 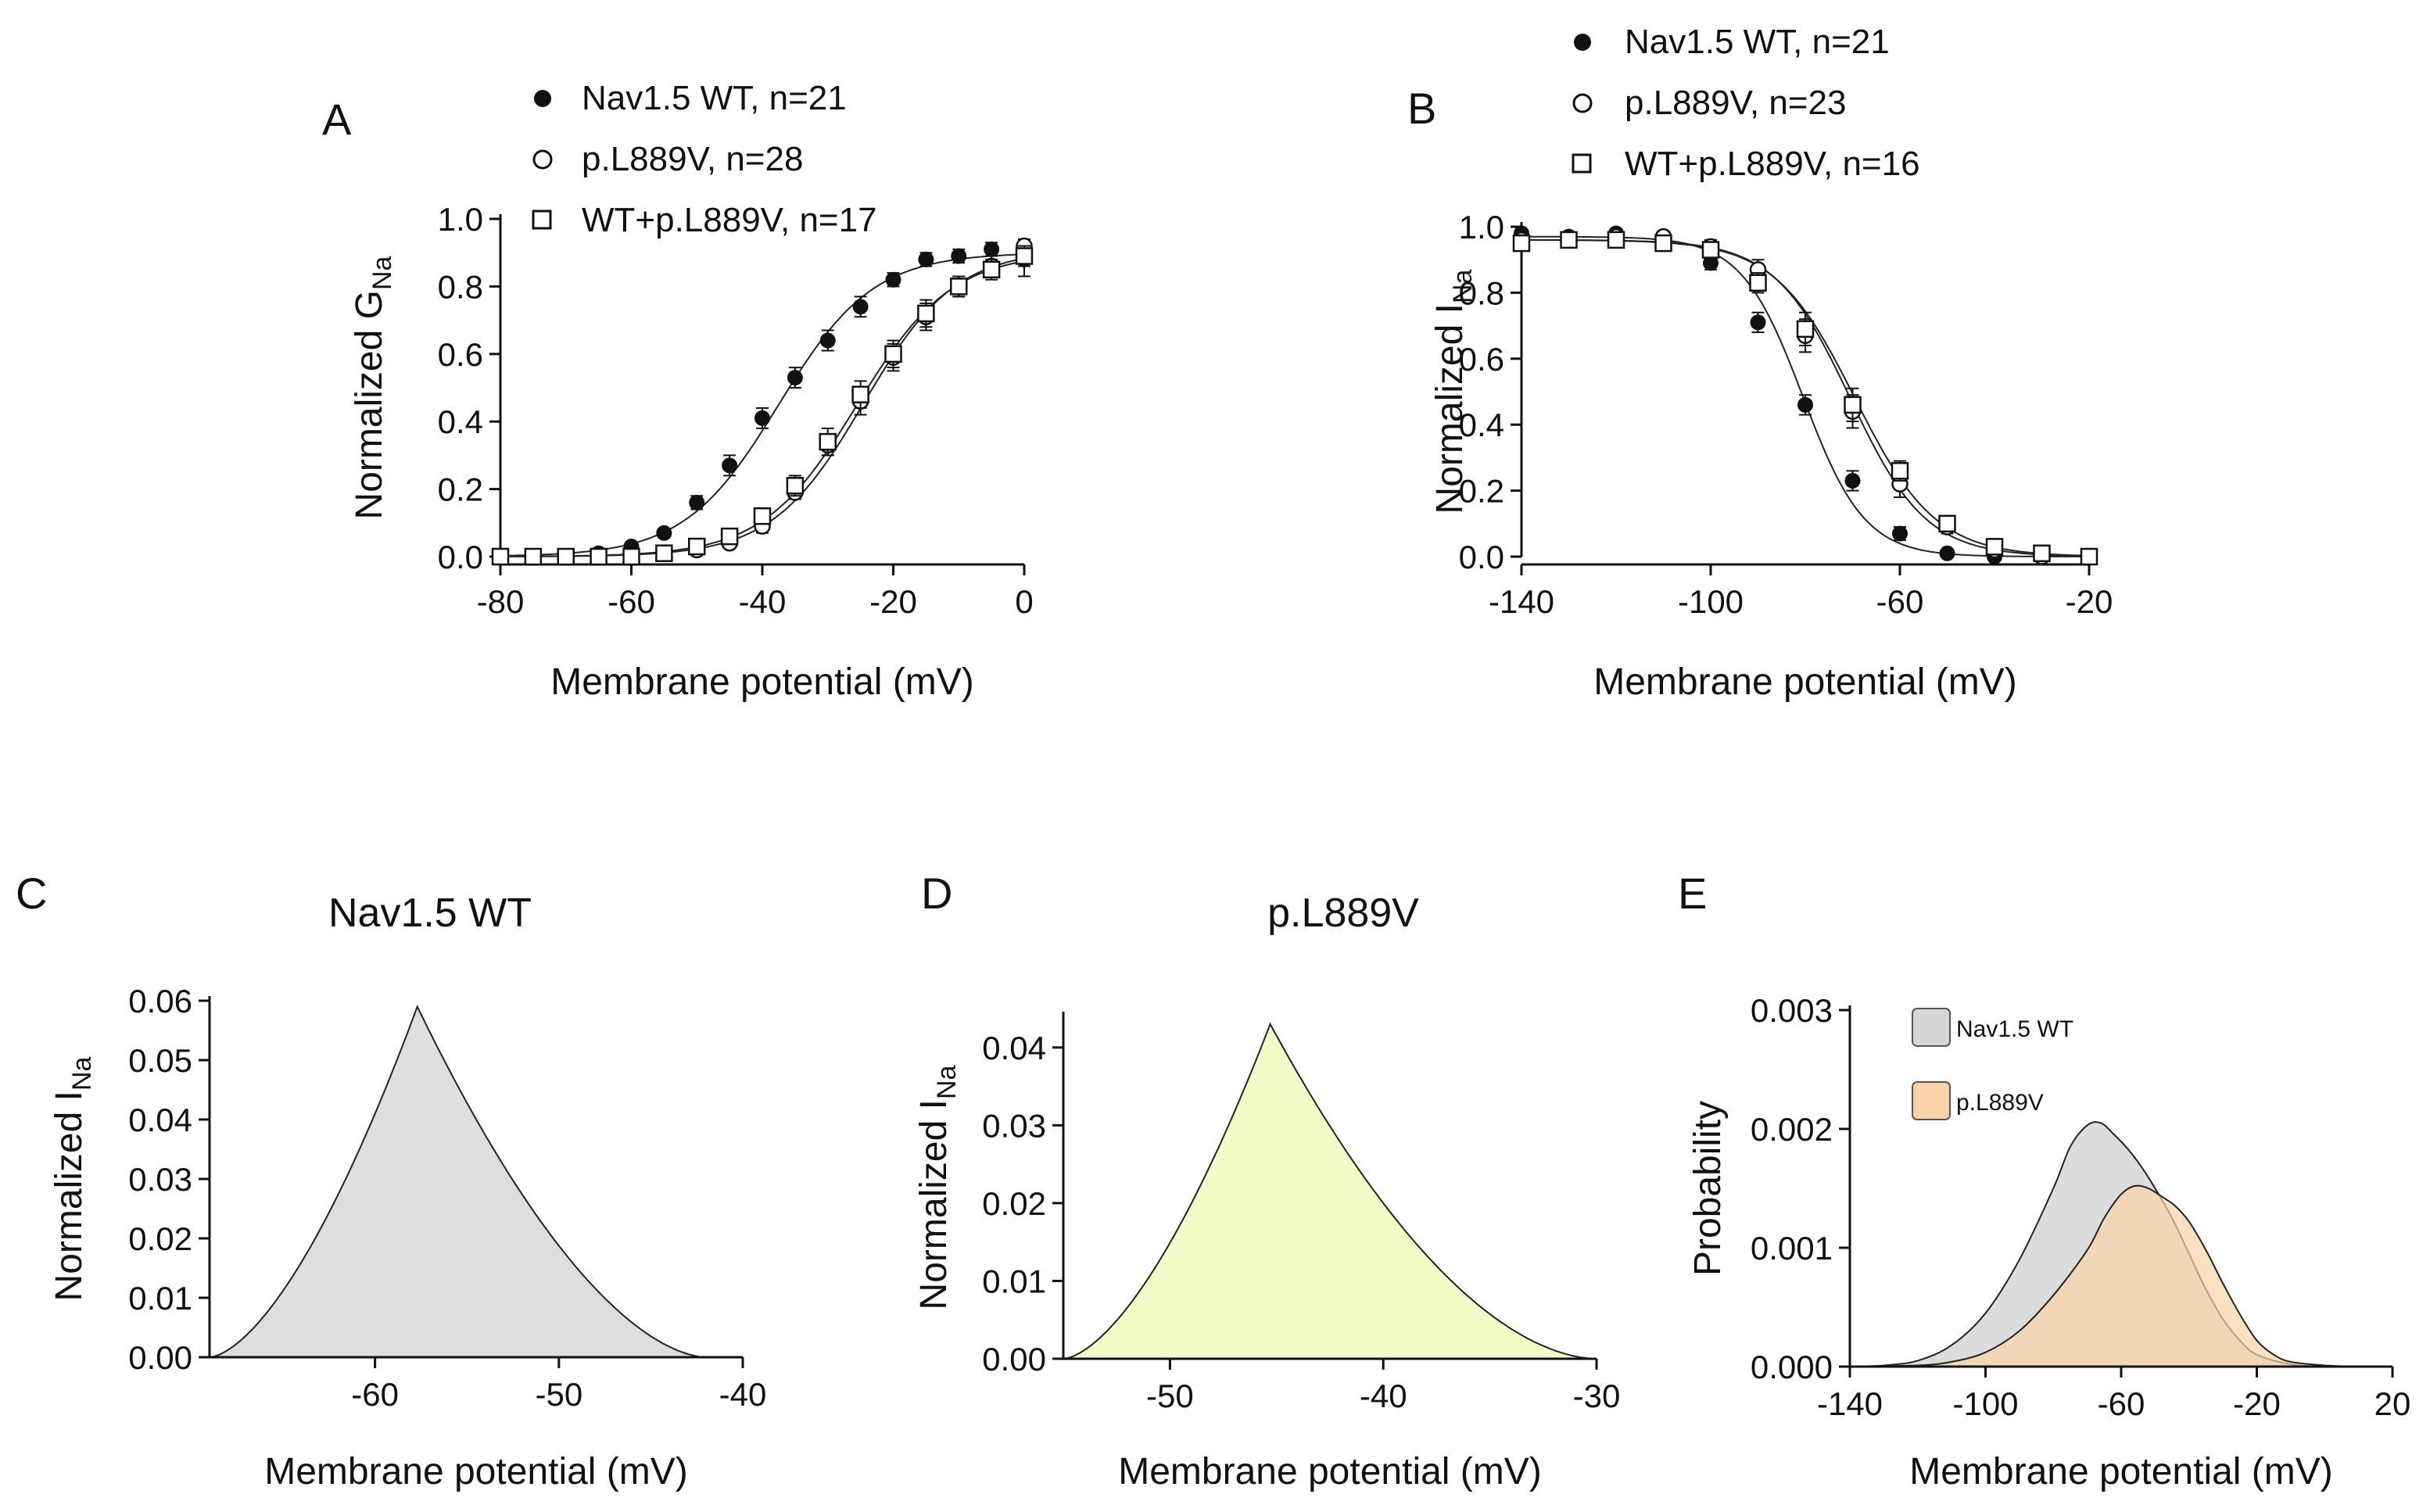 I want to click on y-tick-label-c: 0.06, so click(x=160, y=1001).